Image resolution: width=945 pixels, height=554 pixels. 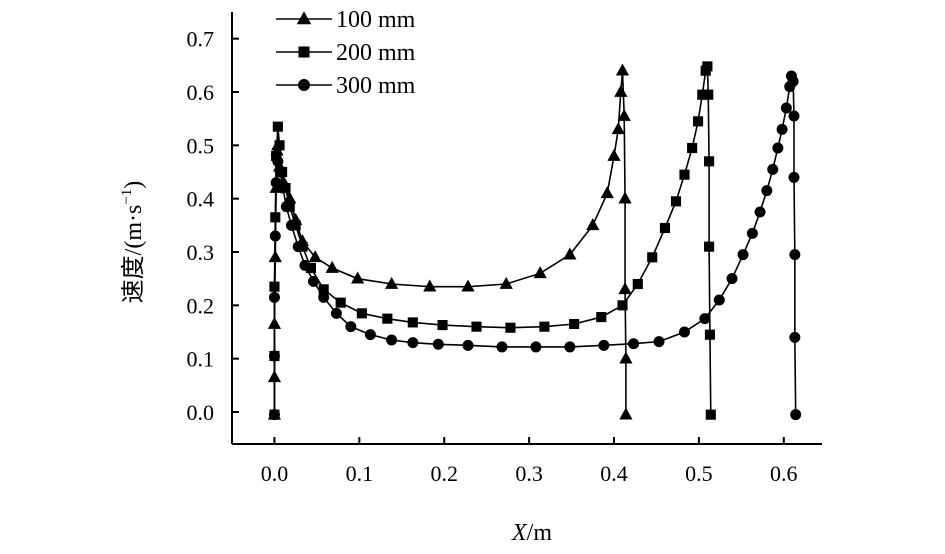 What do you see at coordinates (275, 473) in the screenshot?
I see `x-tick-label: 0.0` at bounding box center [275, 473].